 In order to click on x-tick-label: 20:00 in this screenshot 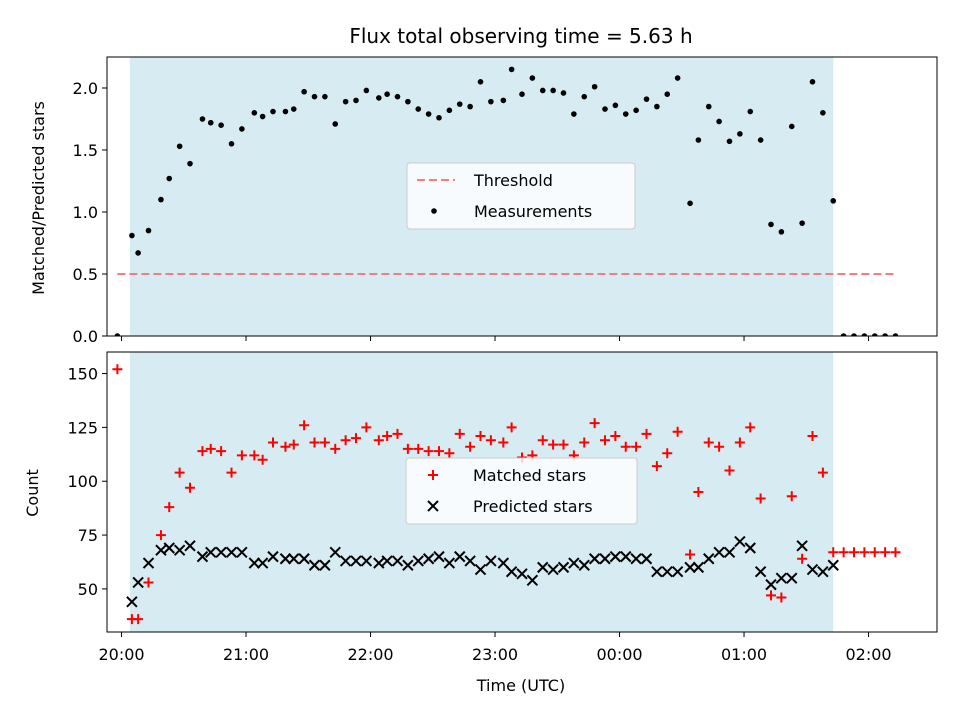, I will do `click(121, 654)`.